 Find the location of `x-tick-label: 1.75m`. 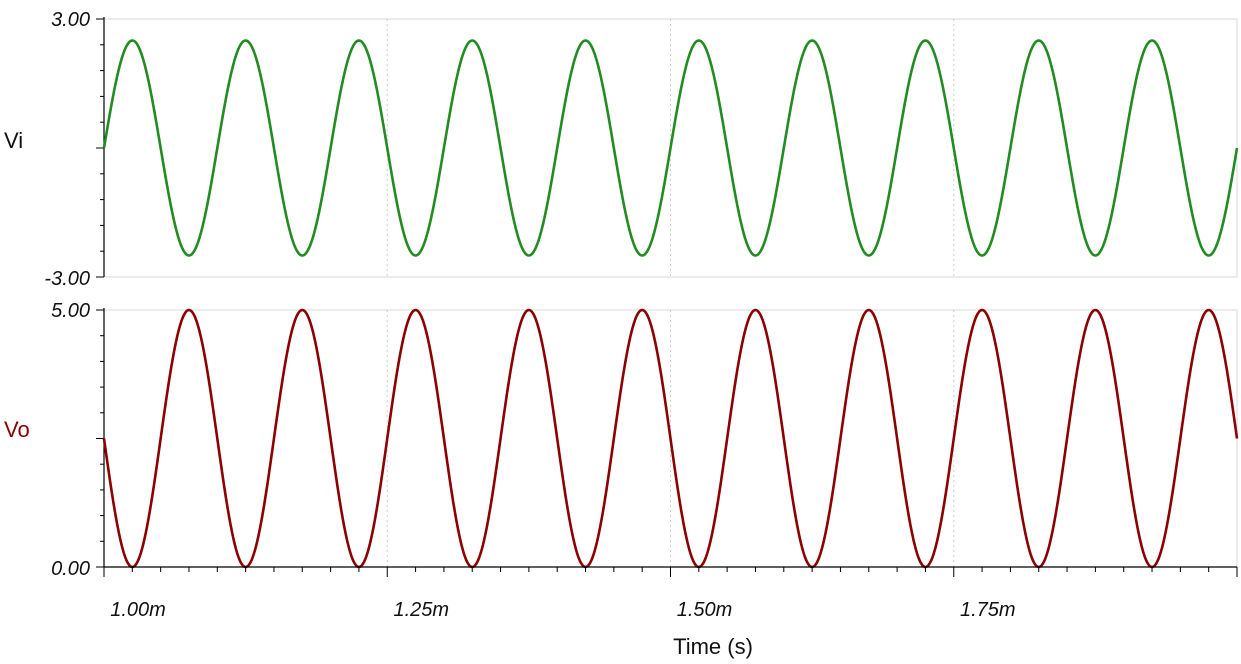

x-tick-label: 1.75m is located at coordinates (988, 610).